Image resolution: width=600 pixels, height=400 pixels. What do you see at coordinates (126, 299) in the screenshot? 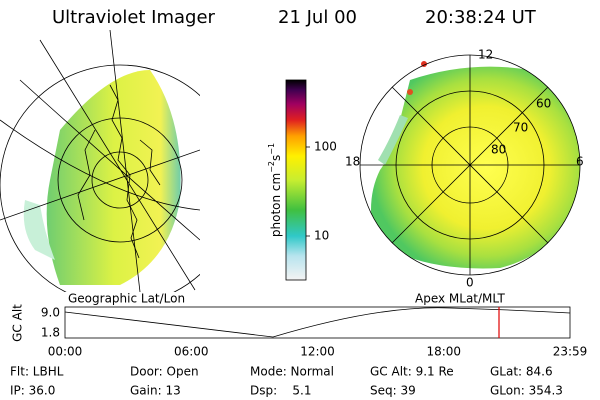
I see `left-label: Geographic Lat/Lon` at bounding box center [126, 299].